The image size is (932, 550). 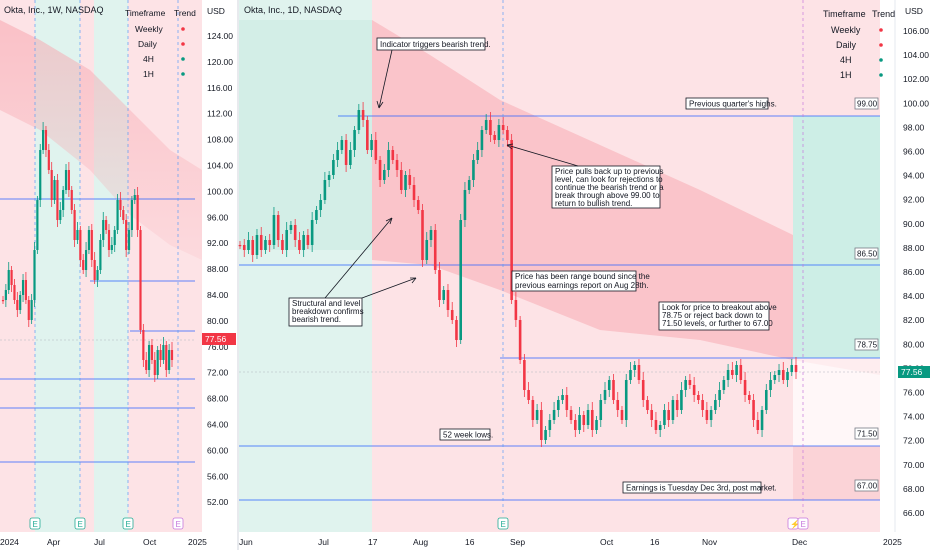 What do you see at coordinates (466, 434) in the screenshot?
I see `annotation-52-week-lows: 52 week lows.` at bounding box center [466, 434].